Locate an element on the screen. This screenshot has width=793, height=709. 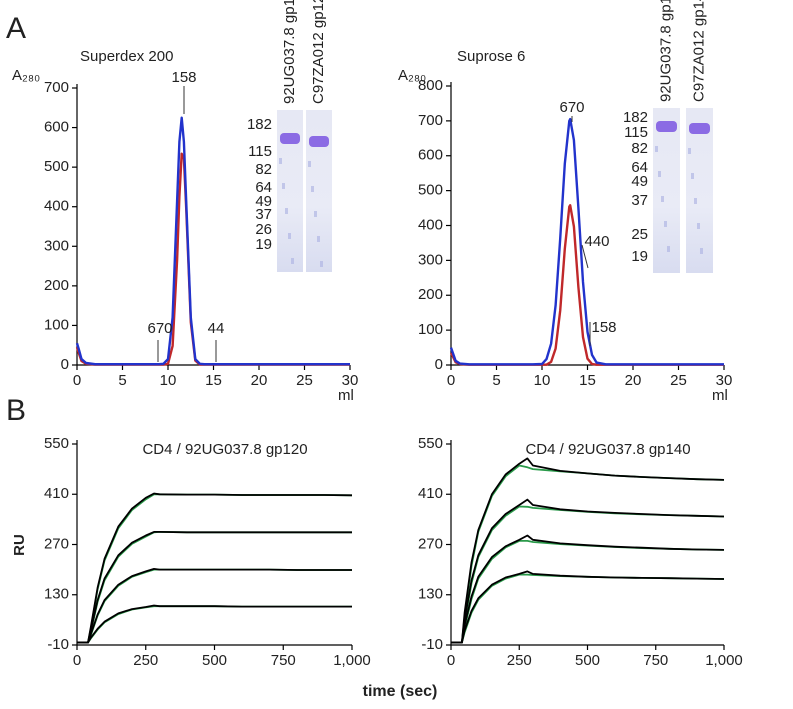
panel-label: A is located at coordinates (16, 28).